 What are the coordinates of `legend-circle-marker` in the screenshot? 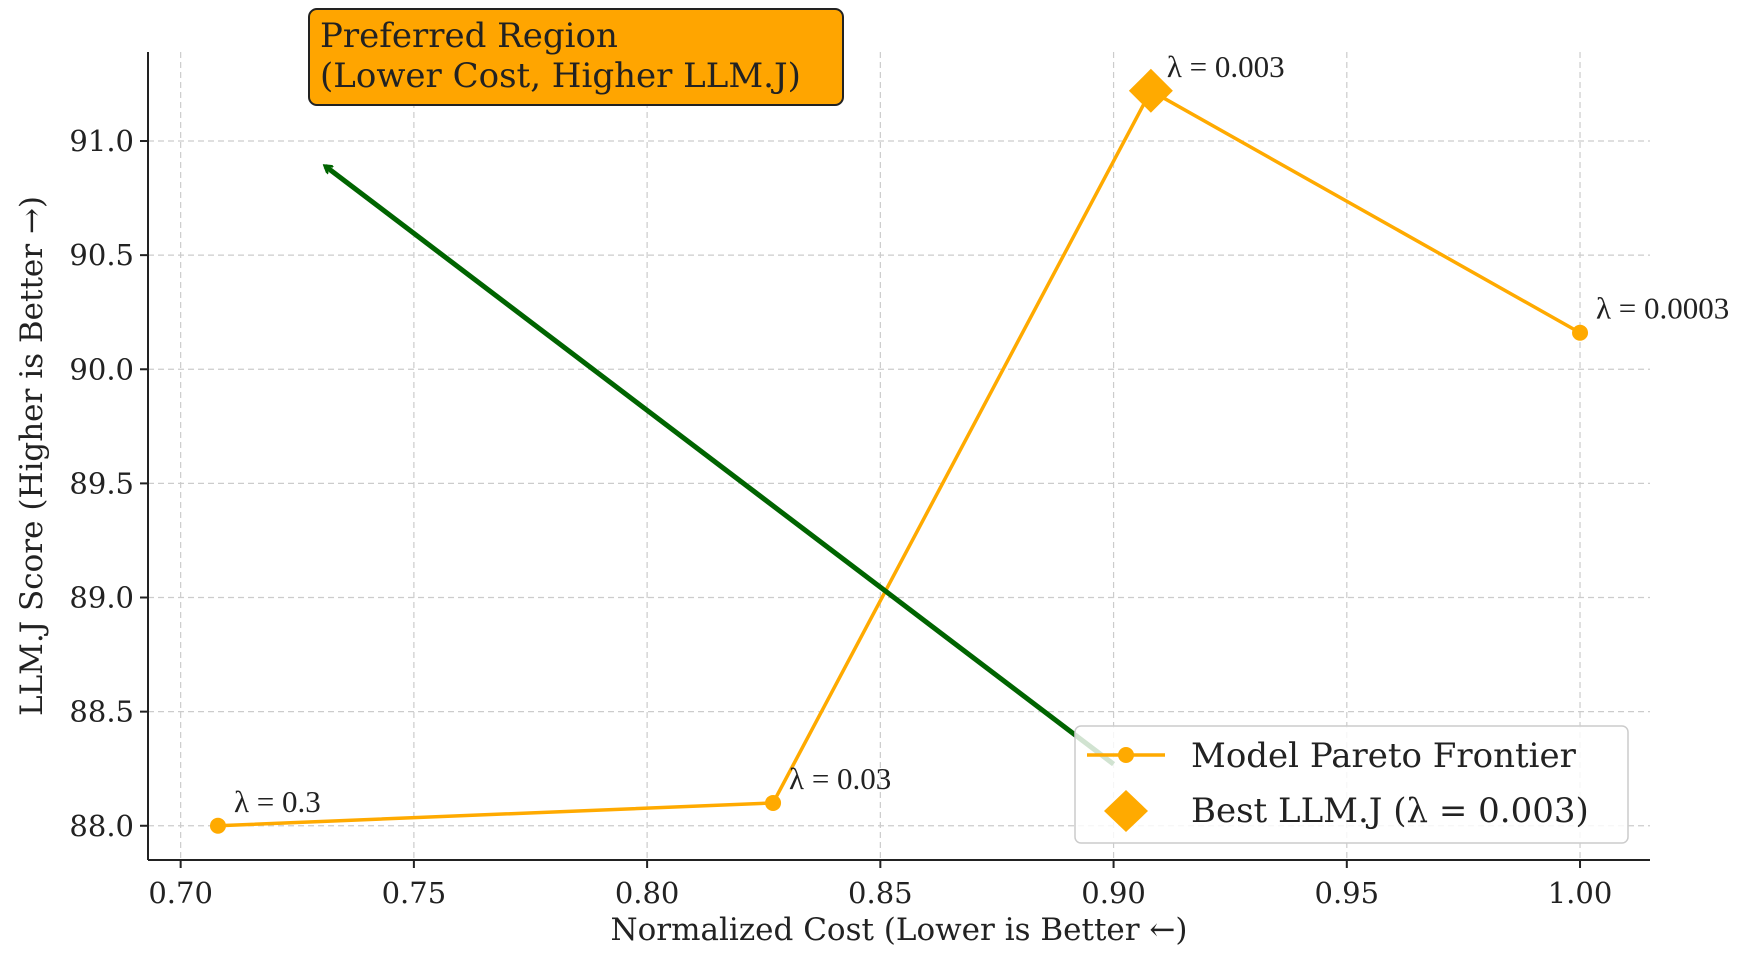 It's located at (1126, 755).